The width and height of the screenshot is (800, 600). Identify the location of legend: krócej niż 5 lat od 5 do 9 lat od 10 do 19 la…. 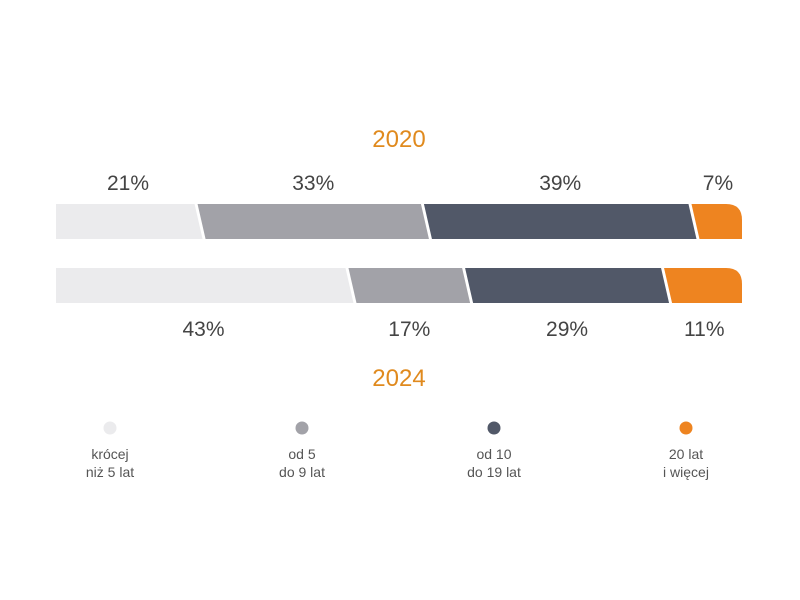
(397, 450).